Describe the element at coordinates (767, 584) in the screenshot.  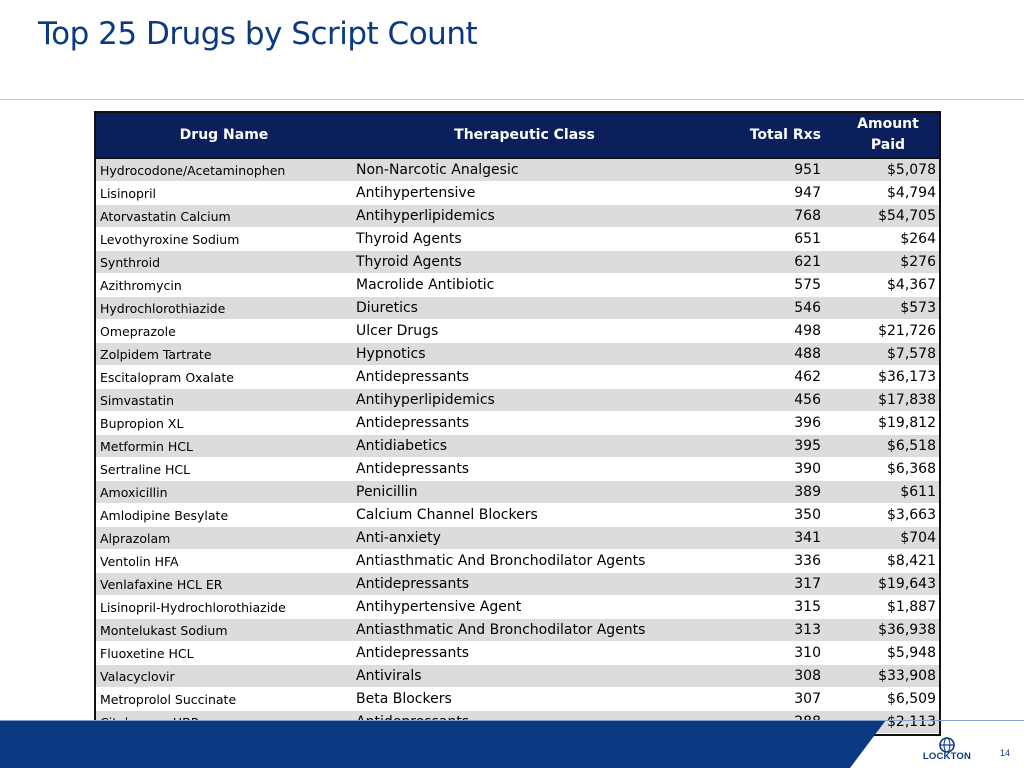
I see `cell-total-rxs: 317` at that location.